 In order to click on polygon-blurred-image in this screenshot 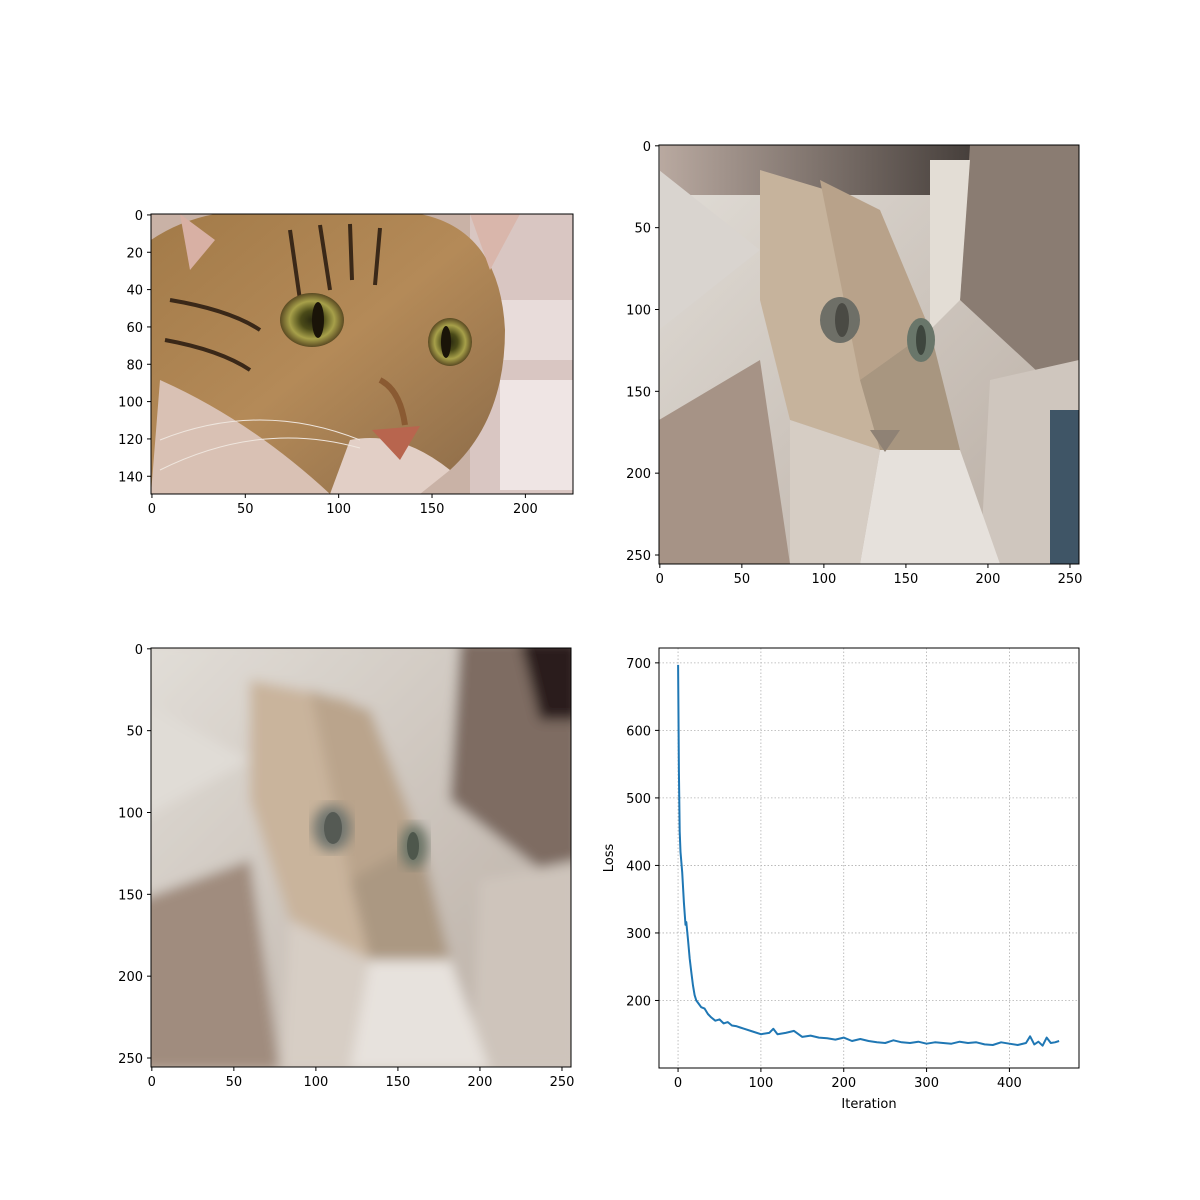, I will do `click(361, 857)`.